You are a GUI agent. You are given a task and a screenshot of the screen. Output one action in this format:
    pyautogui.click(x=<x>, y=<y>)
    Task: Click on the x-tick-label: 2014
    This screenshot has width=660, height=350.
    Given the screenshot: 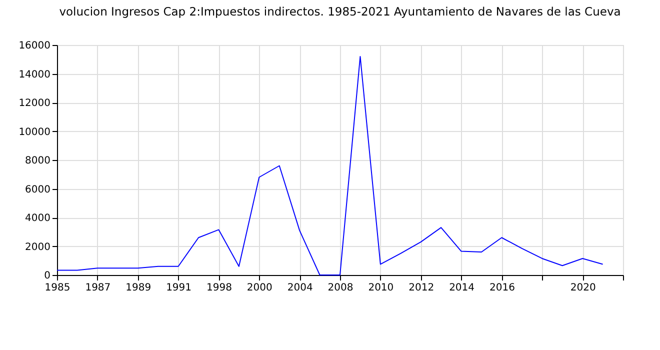 What is the action you would take?
    pyautogui.click(x=462, y=288)
    